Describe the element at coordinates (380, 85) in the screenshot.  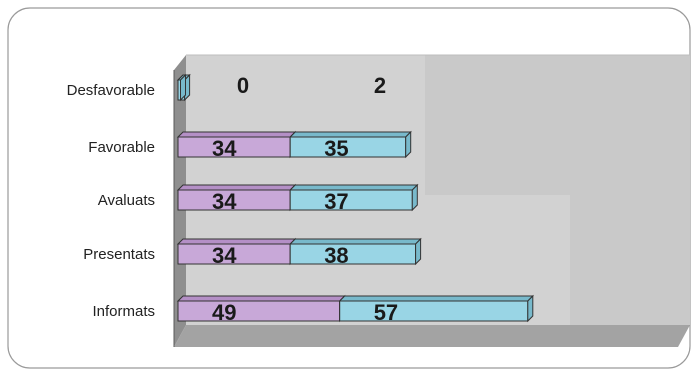
I see `data-label: 2` at that location.